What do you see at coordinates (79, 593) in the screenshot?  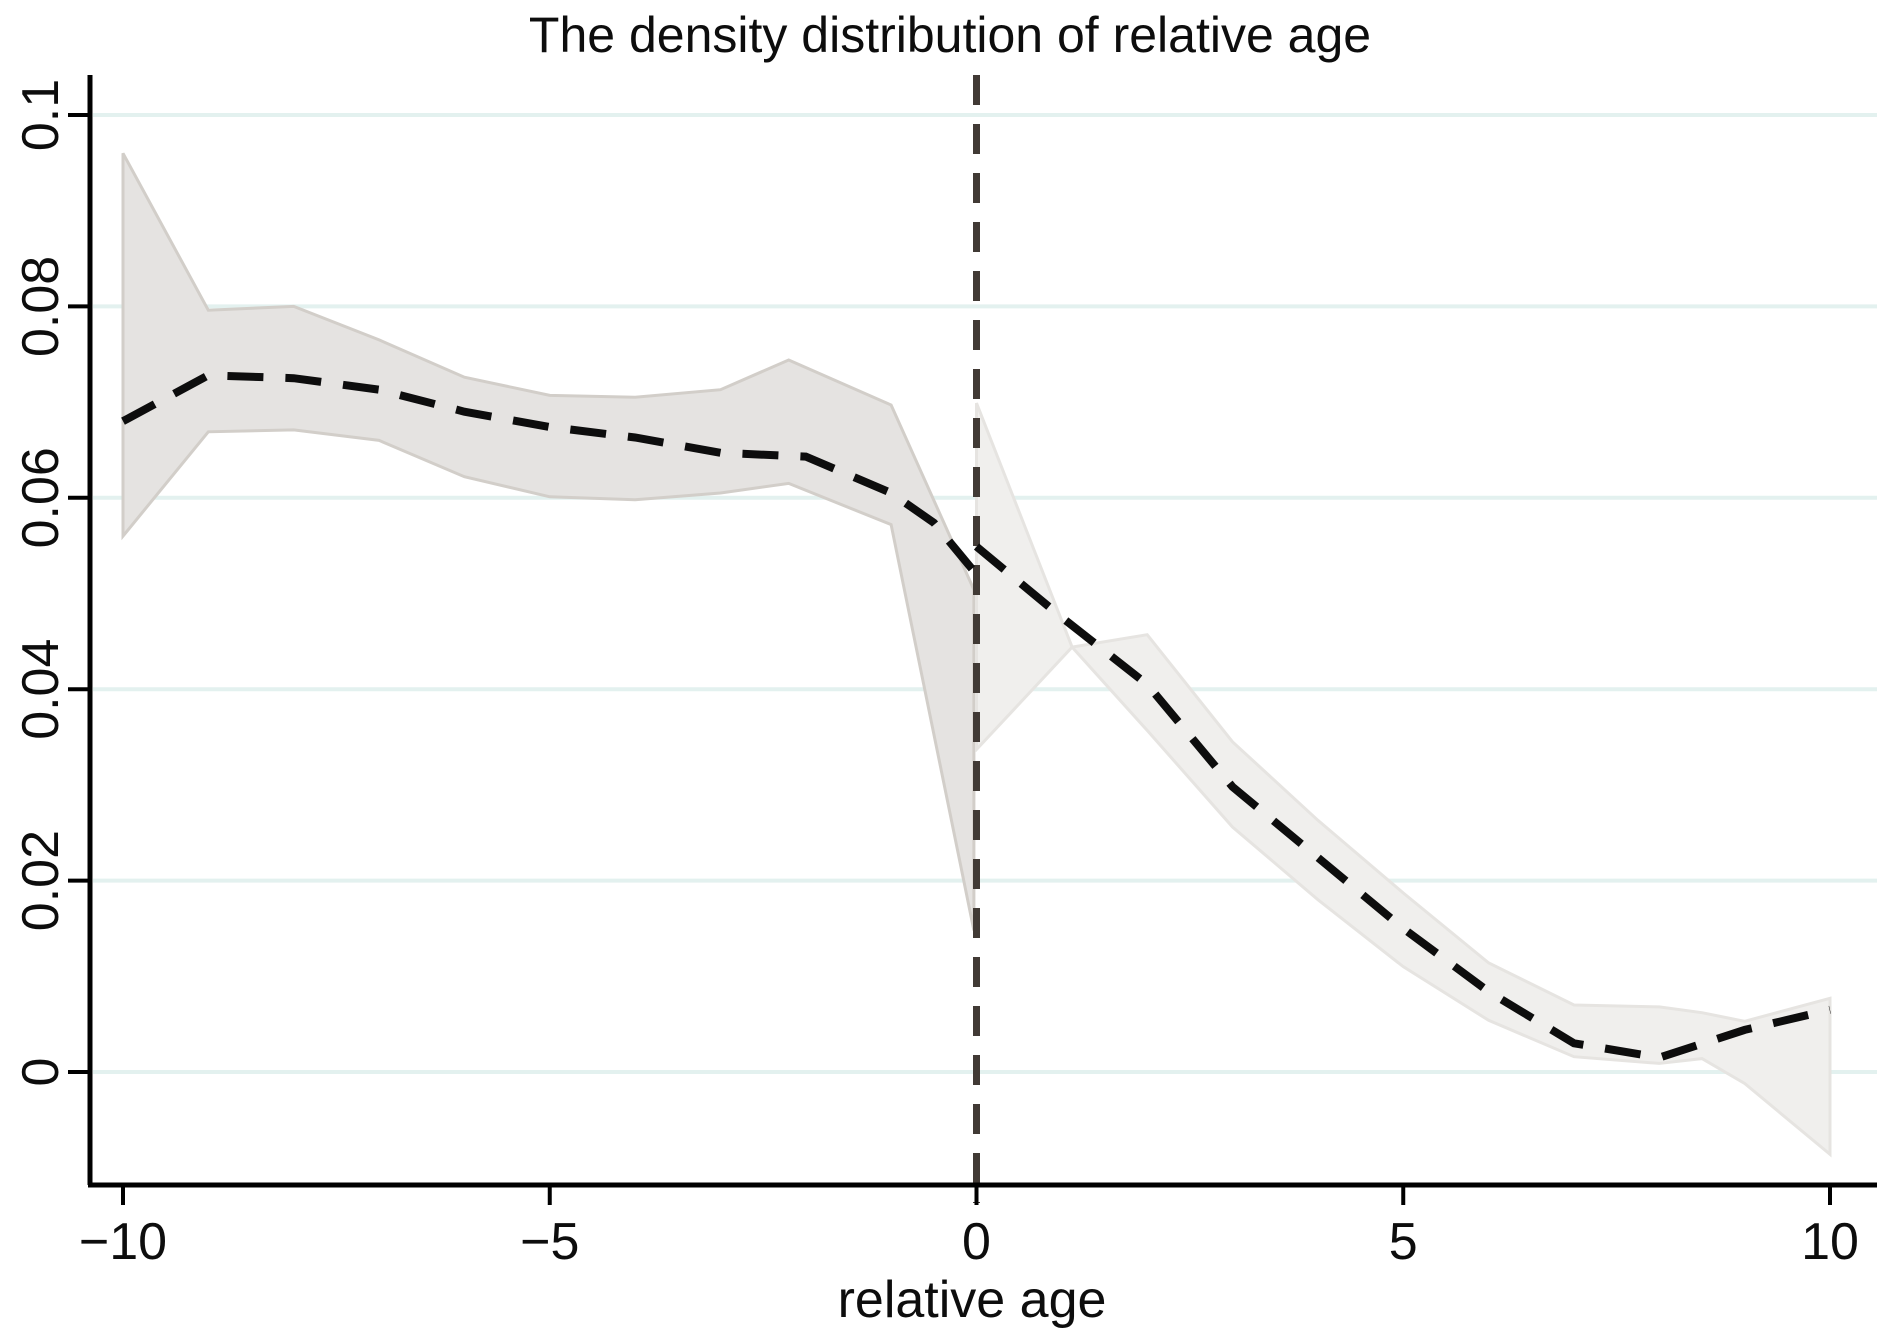 I see `y-tick-marks` at bounding box center [79, 593].